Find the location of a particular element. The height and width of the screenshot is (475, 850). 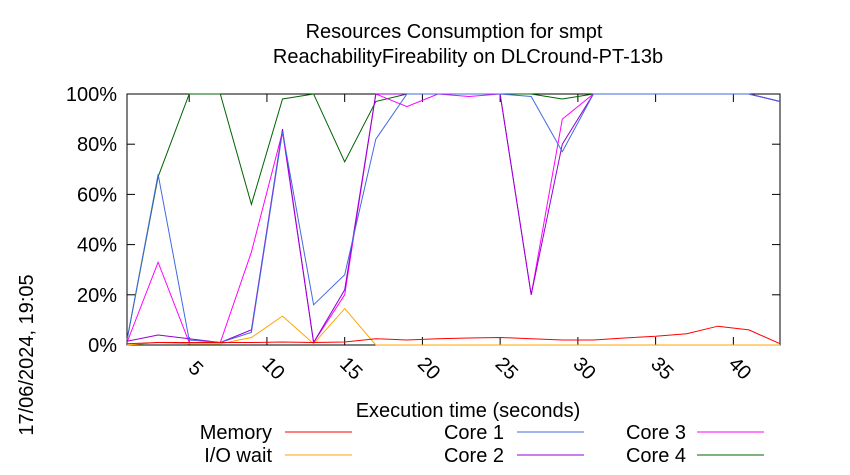

legend-label-core-3: Core 3 is located at coordinates (656, 433).